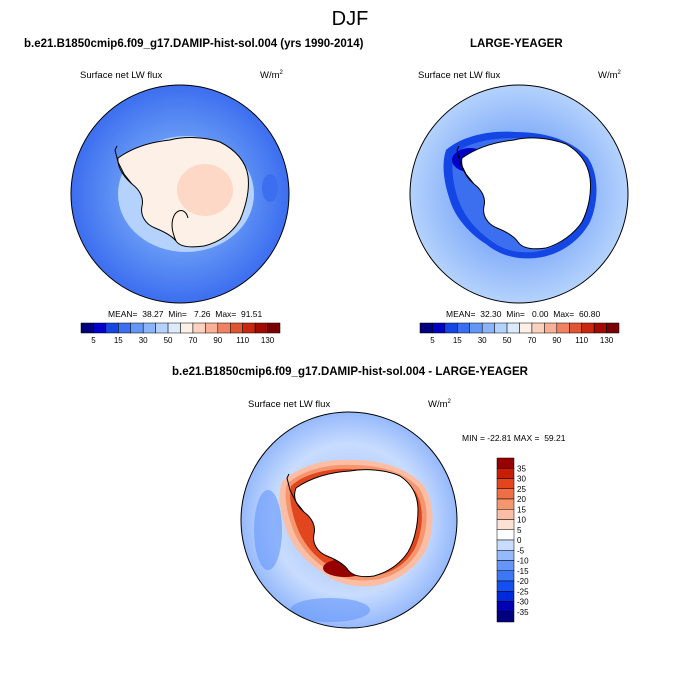  Describe the element at coordinates (516, 44) in the screenshot. I see `panel-2-caption: LARGE-YEAGER` at that location.